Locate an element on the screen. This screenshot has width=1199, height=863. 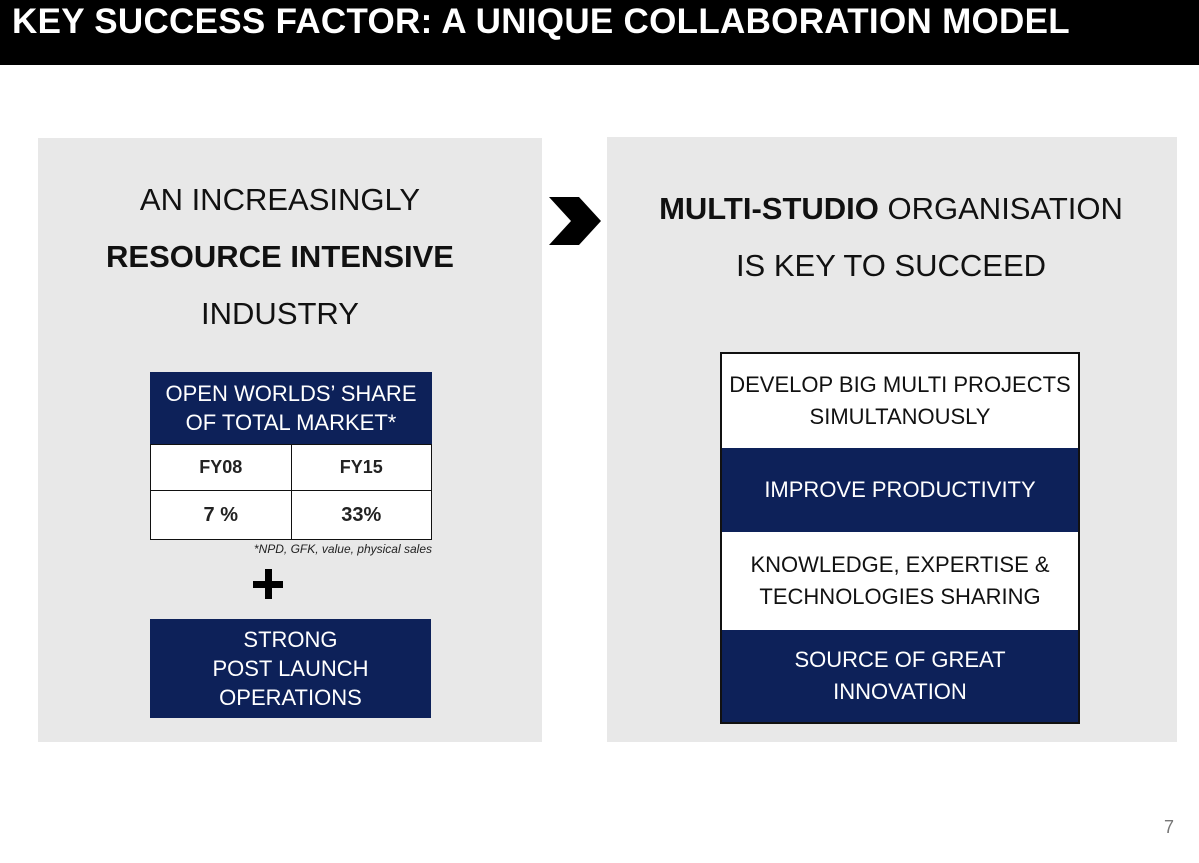
list-item-line1: IMPROVE PRODUCTIVITY is located at coordinates (900, 489).